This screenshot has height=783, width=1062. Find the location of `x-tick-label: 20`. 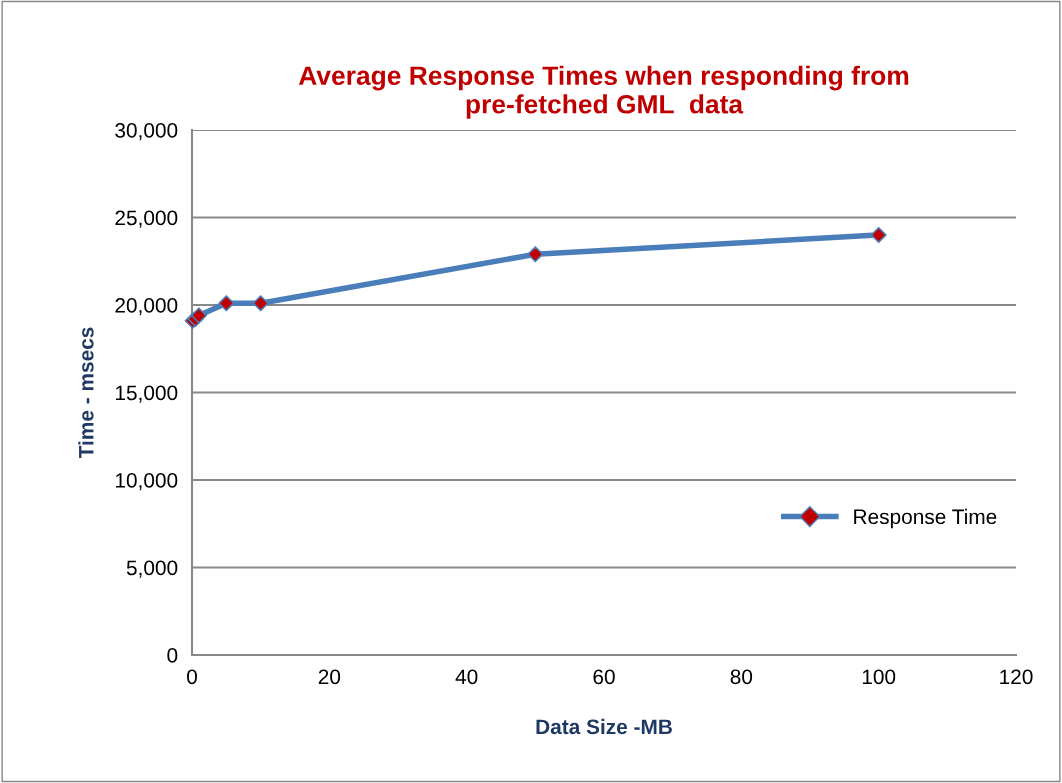

x-tick-label: 20 is located at coordinates (329, 677).